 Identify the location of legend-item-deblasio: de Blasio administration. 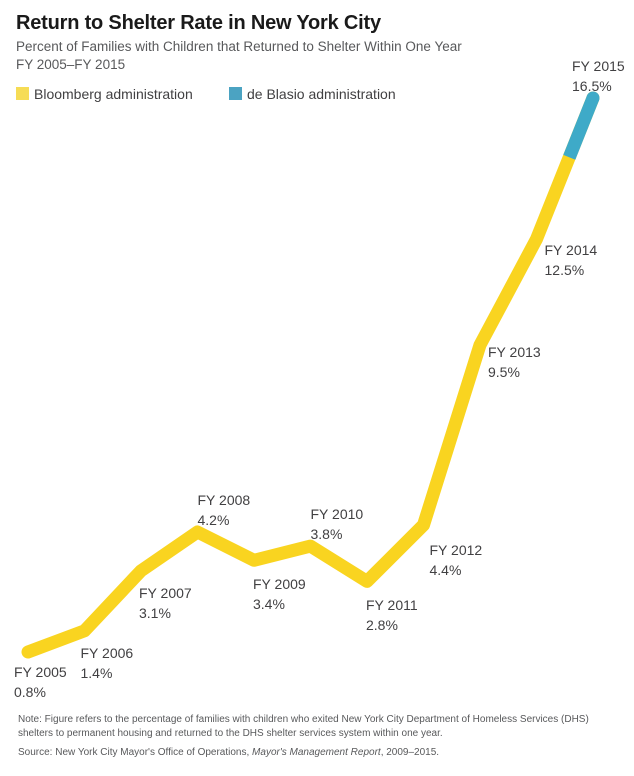
(312, 93).